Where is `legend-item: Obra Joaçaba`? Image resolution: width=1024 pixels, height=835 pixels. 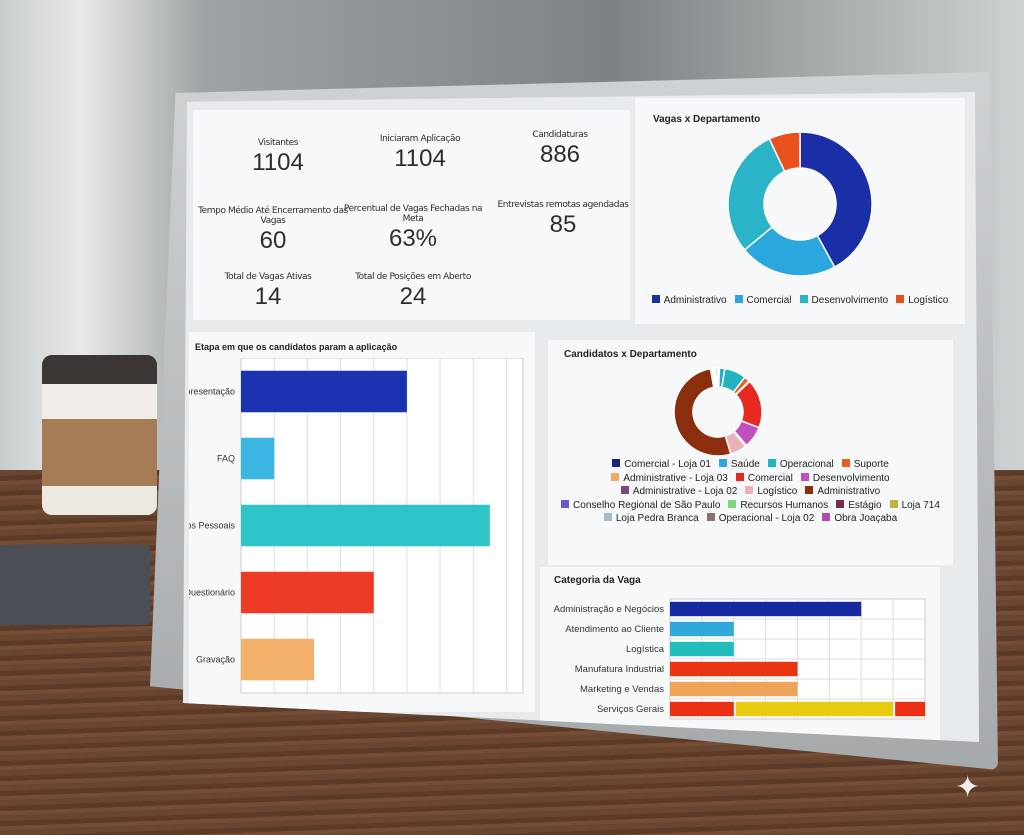 legend-item: Obra Joaçaba is located at coordinates (859, 519).